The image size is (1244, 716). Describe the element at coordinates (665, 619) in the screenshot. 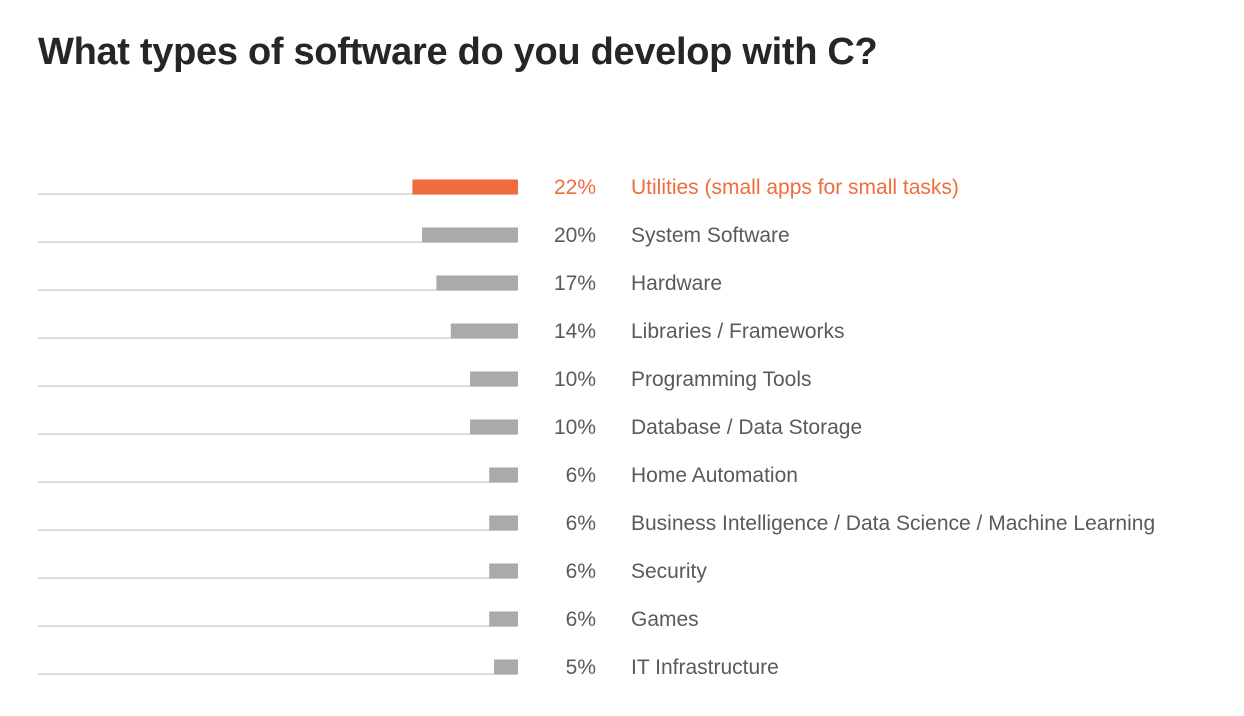

I see `category-label: Games` at that location.